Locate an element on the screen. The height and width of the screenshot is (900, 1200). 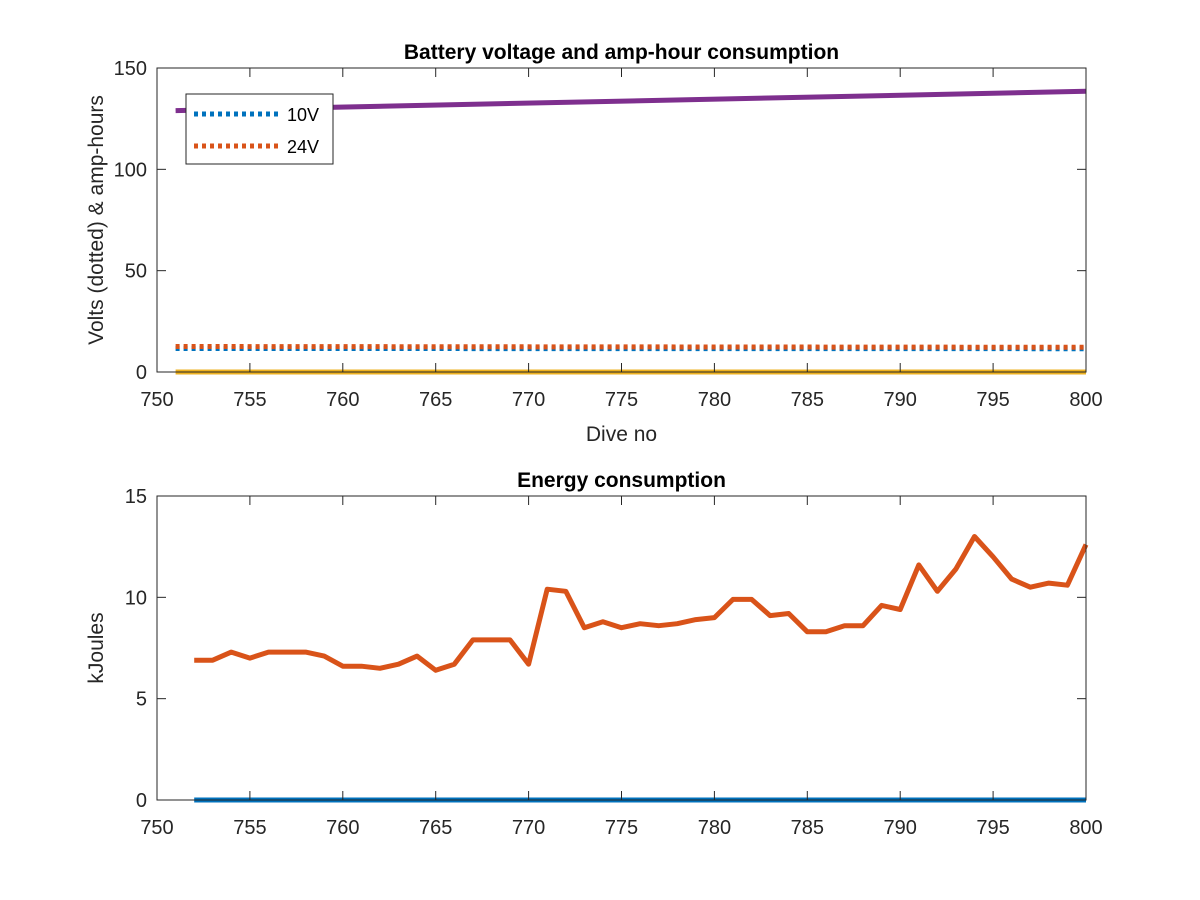
y-tick-label: 5 is located at coordinates (141, 700).